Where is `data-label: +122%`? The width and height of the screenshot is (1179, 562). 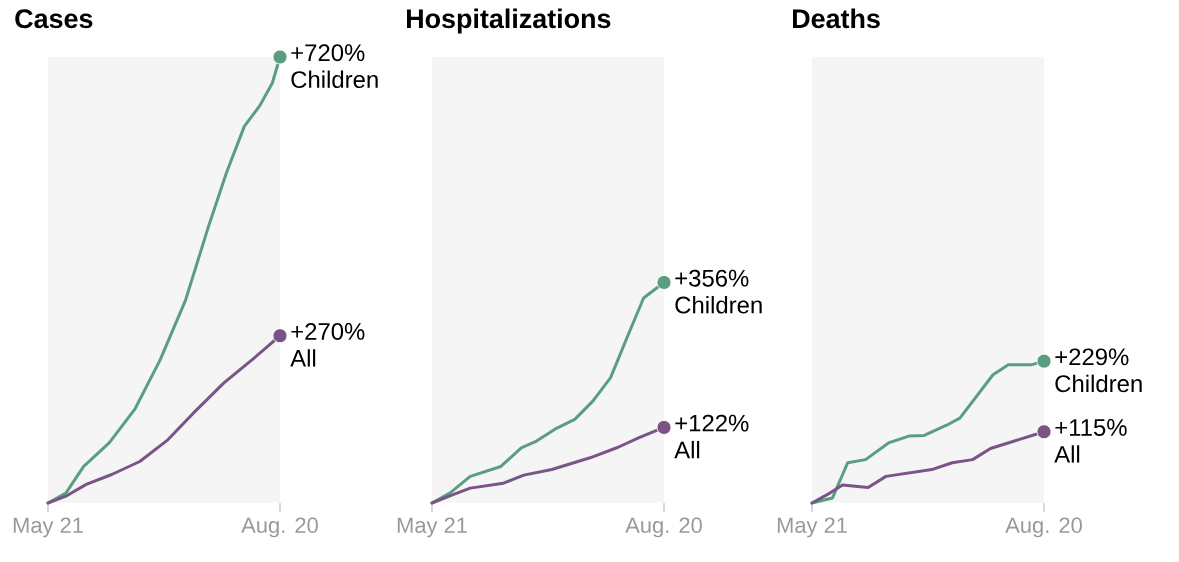
data-label: +122% is located at coordinates (712, 423).